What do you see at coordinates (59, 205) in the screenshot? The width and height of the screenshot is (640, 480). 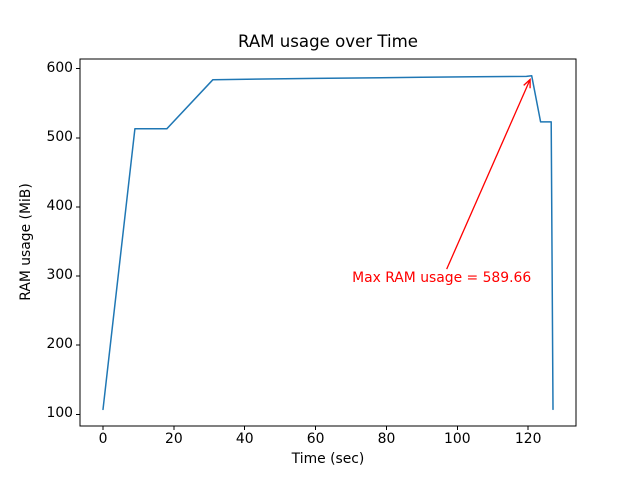 I see `y-tick-label: 400` at bounding box center [59, 205].